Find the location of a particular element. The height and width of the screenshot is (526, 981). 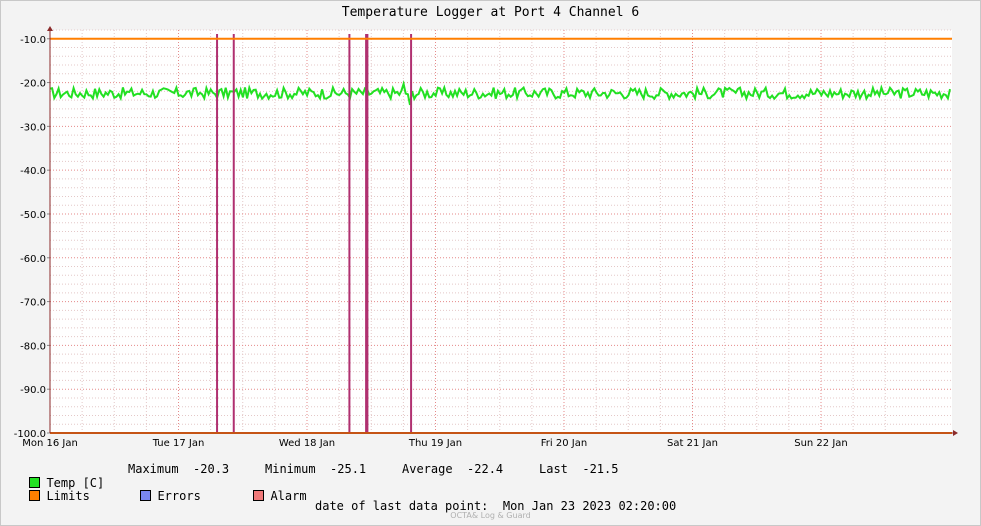

y-tick-label: -20.0 is located at coordinates (33, 84).